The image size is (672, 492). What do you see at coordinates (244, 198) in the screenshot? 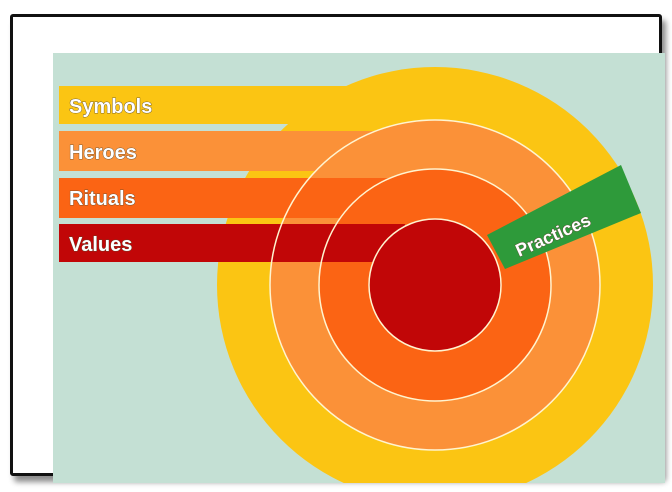
I see `bar-rituals` at bounding box center [244, 198].